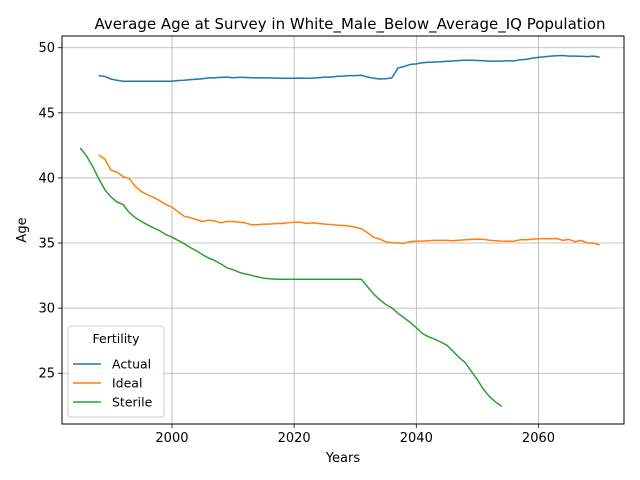  What do you see at coordinates (46, 48) in the screenshot?
I see `y-tick-label: 50` at bounding box center [46, 48].